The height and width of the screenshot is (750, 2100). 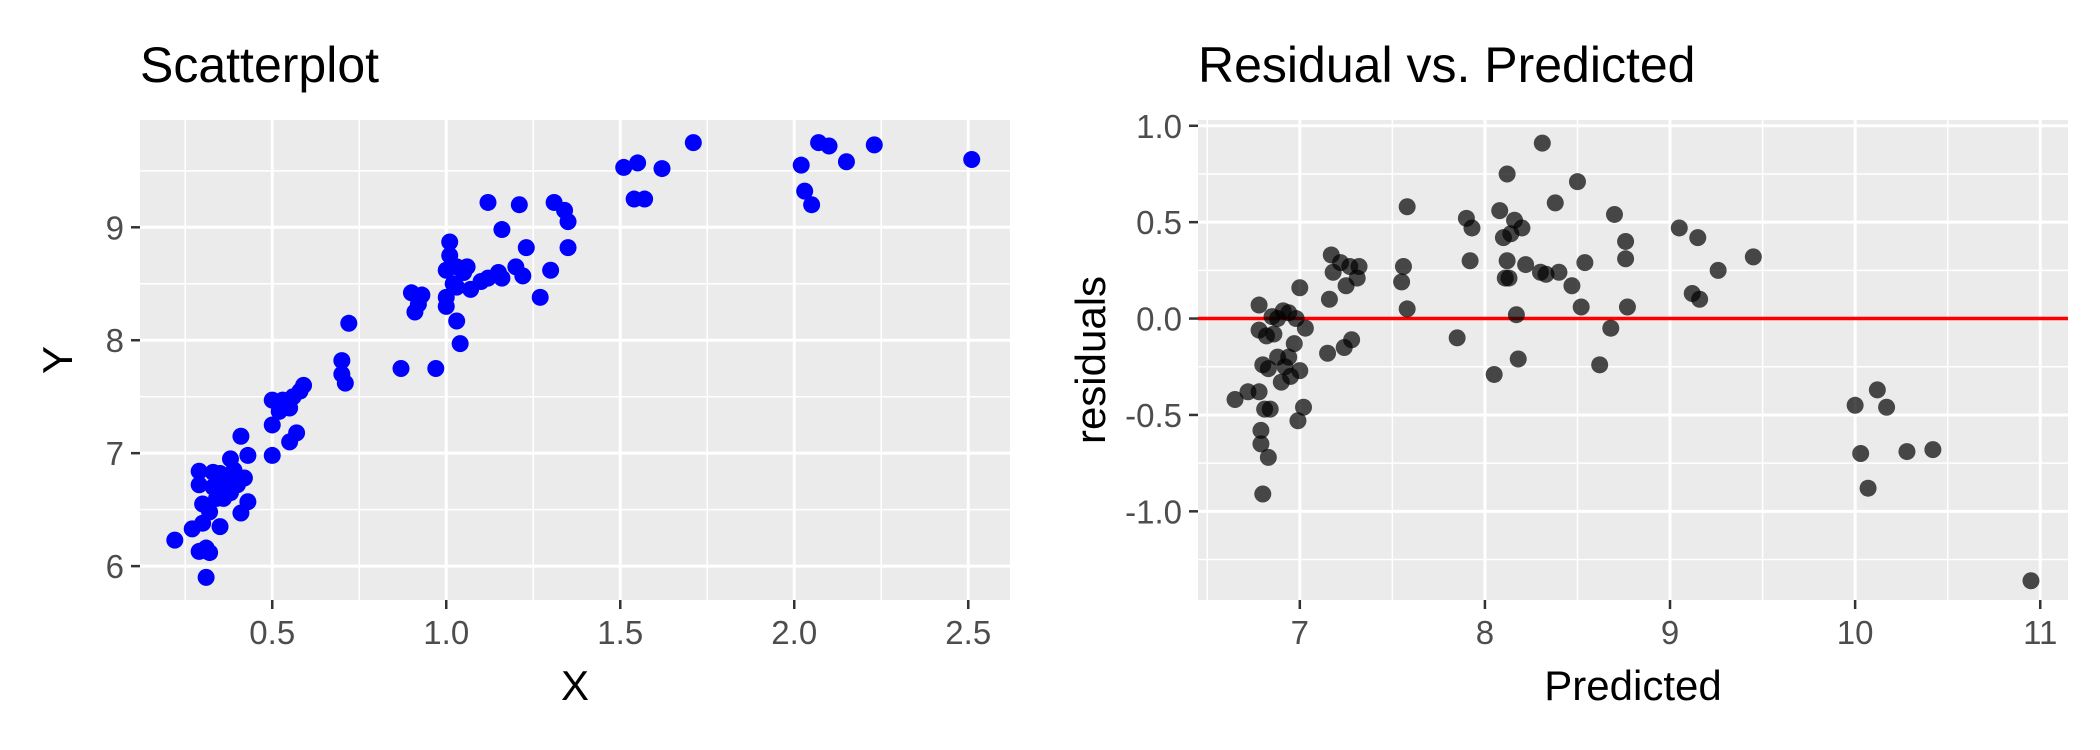 What do you see at coordinates (575, 685) in the screenshot?
I see `x-axis-title: X` at bounding box center [575, 685].